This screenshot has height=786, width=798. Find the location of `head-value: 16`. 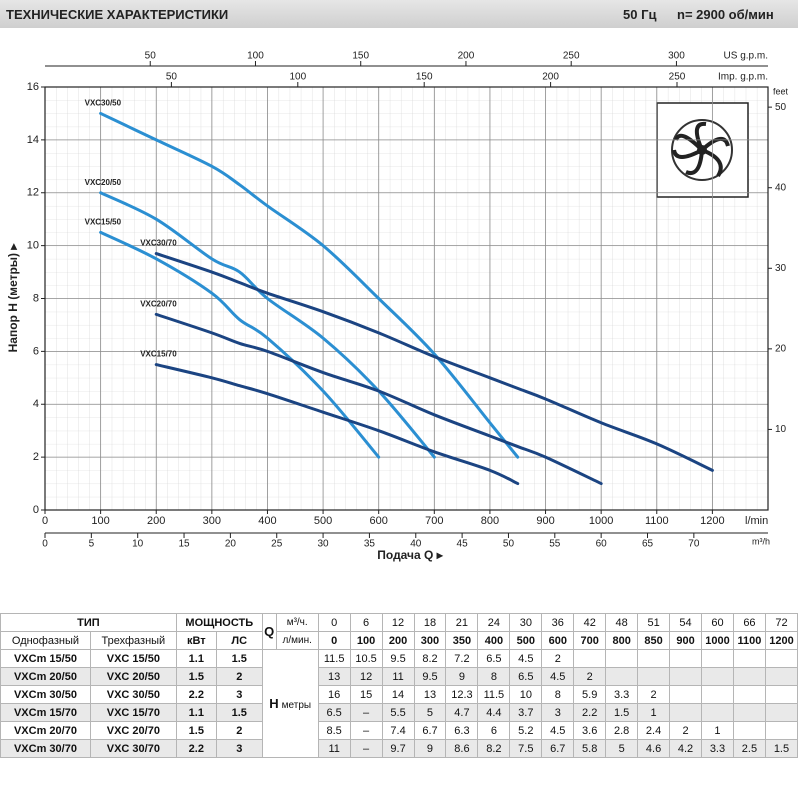

head-value: 16 is located at coordinates (334, 694).